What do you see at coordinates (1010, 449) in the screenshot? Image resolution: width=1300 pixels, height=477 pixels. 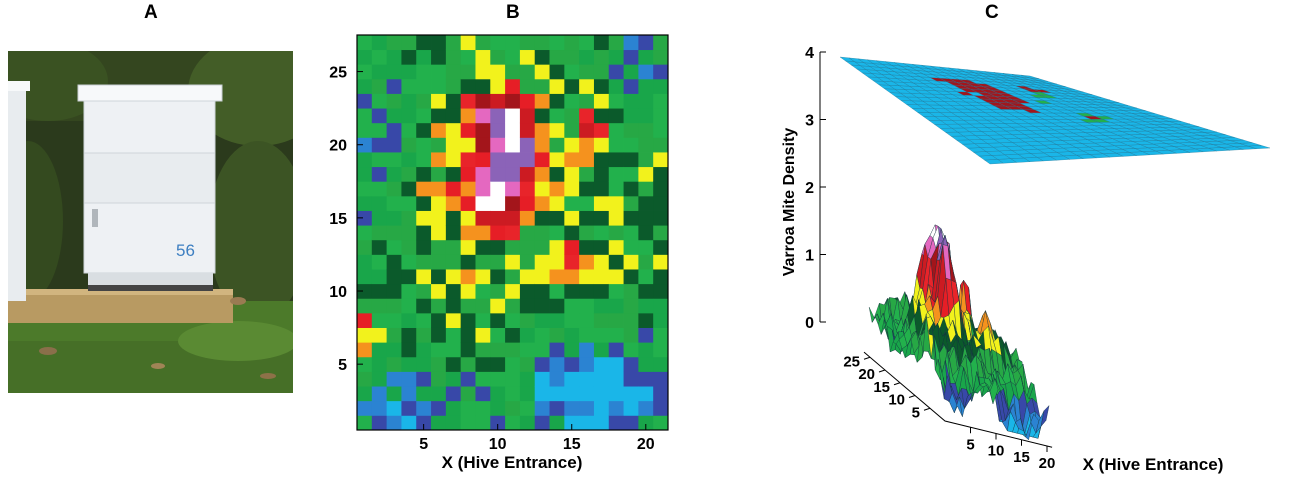 I see `surface-x-ticks: 5 10 15 20` at bounding box center [1010, 449].